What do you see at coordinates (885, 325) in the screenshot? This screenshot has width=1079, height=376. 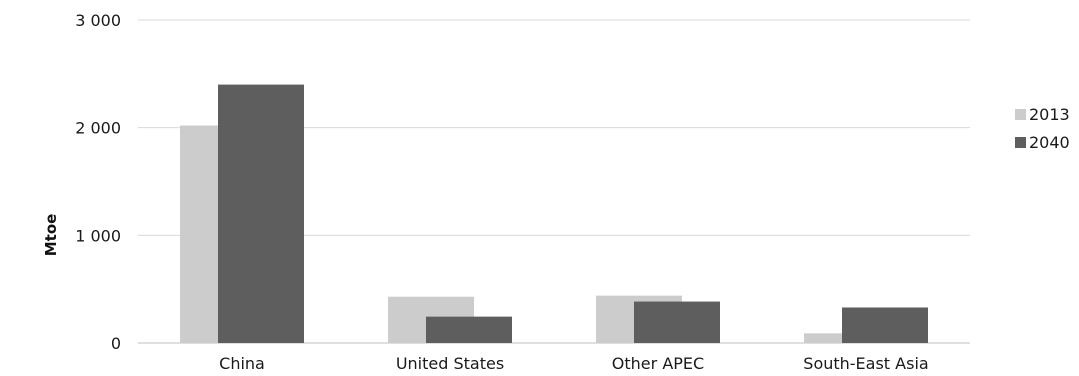 I see `bar-2040-south-east-asia` at bounding box center [885, 325].